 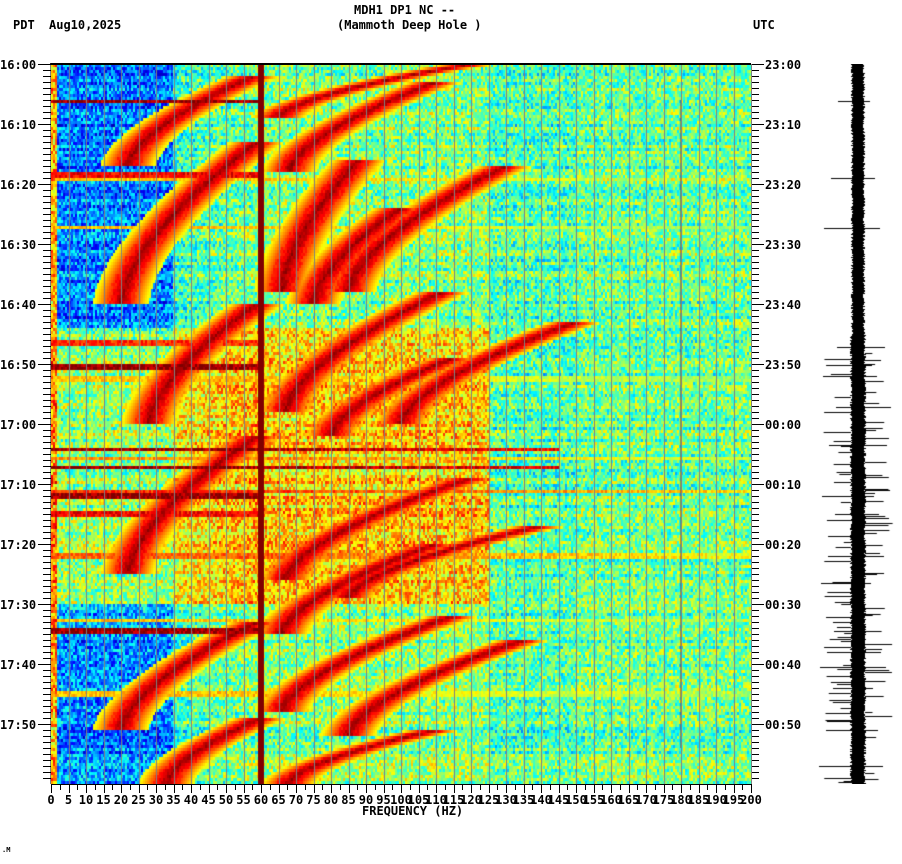 What do you see at coordinates (453, 800) in the screenshot?
I see `x-tick-label: 115` at bounding box center [453, 800].